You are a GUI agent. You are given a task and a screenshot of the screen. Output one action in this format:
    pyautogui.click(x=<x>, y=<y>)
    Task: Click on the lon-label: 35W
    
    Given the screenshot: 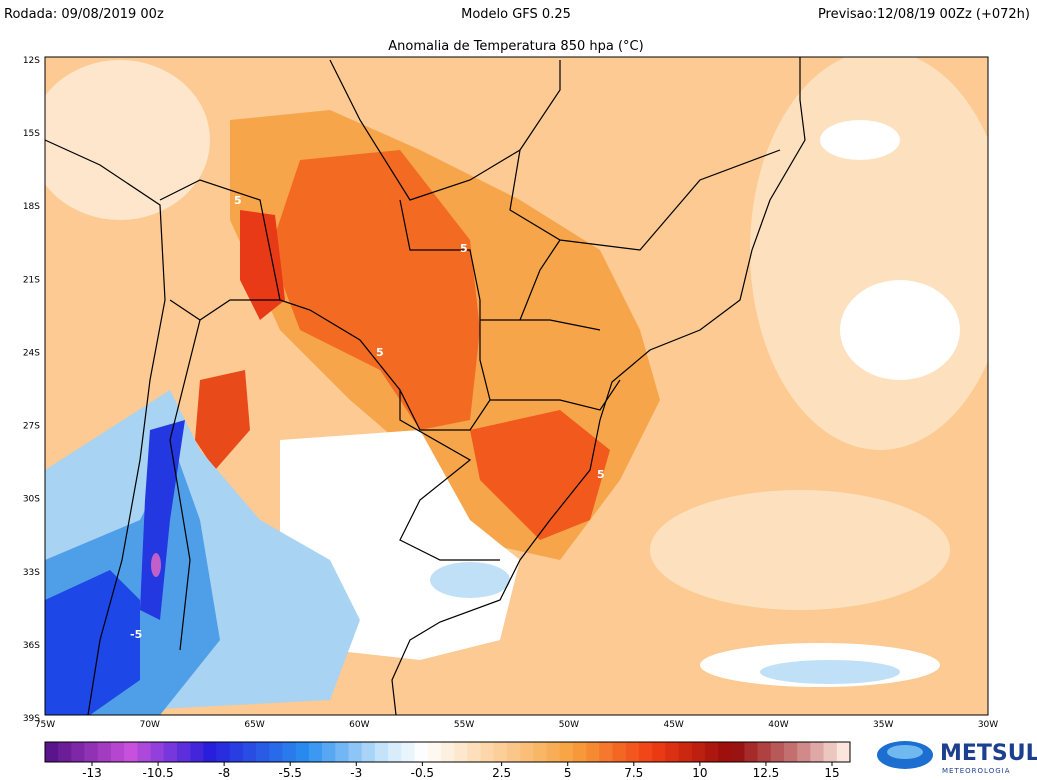 What is the action you would take?
    pyautogui.click(x=883, y=725)
    